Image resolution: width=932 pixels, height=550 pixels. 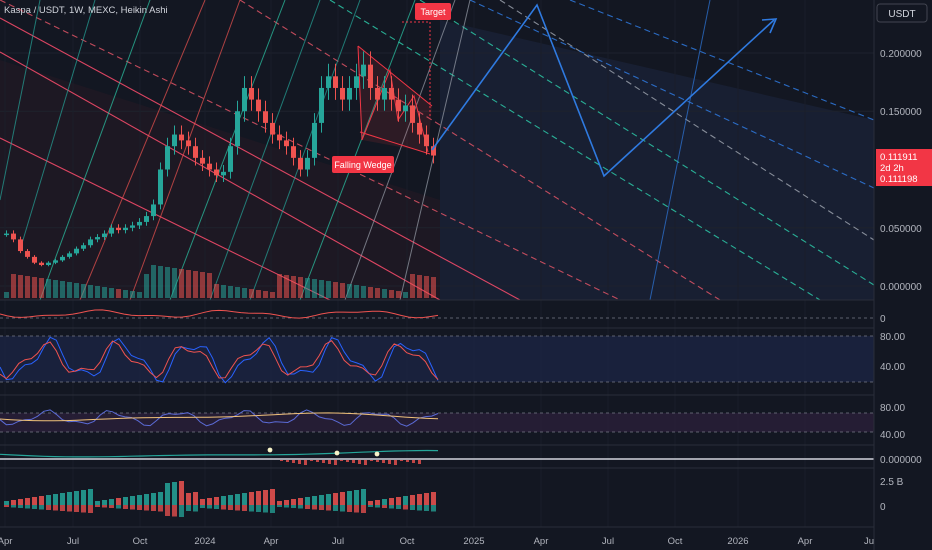 I want to click on pane-volume-bars, so click(x=220, y=499).